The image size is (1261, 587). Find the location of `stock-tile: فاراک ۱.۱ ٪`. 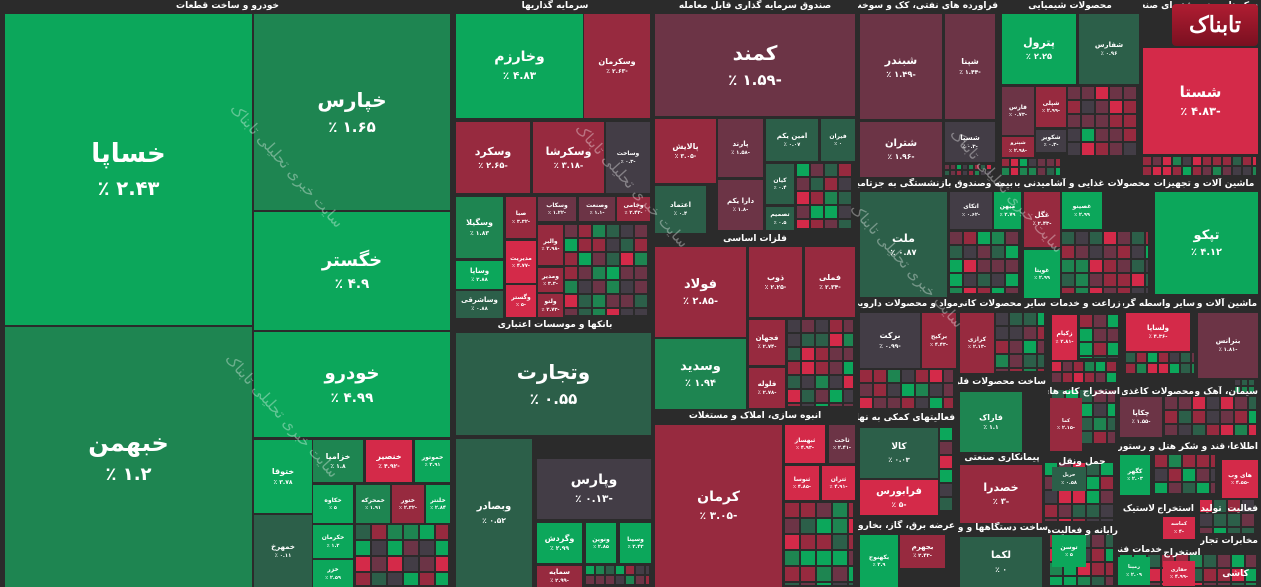

stock-tile: فاراک ۱.۱ ٪ is located at coordinates (991, 422).